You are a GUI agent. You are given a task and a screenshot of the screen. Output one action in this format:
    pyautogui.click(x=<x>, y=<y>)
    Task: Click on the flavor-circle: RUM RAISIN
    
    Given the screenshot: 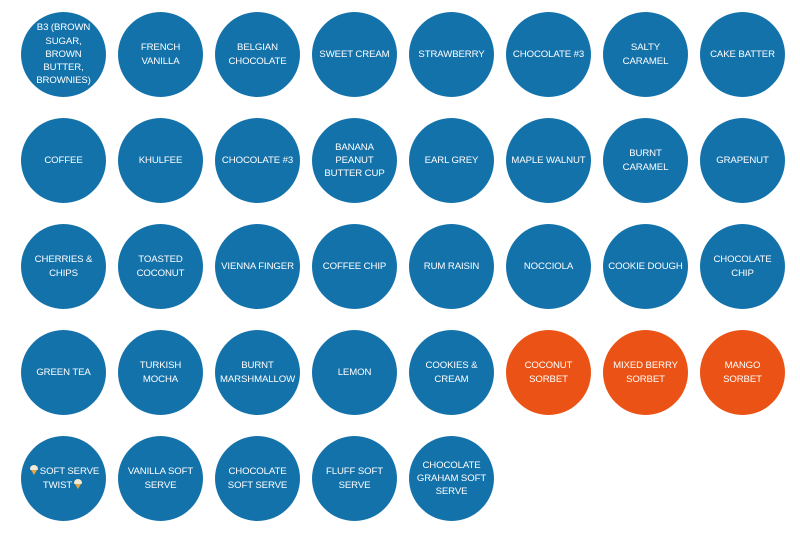 What is the action you would take?
    pyautogui.click(x=451, y=266)
    